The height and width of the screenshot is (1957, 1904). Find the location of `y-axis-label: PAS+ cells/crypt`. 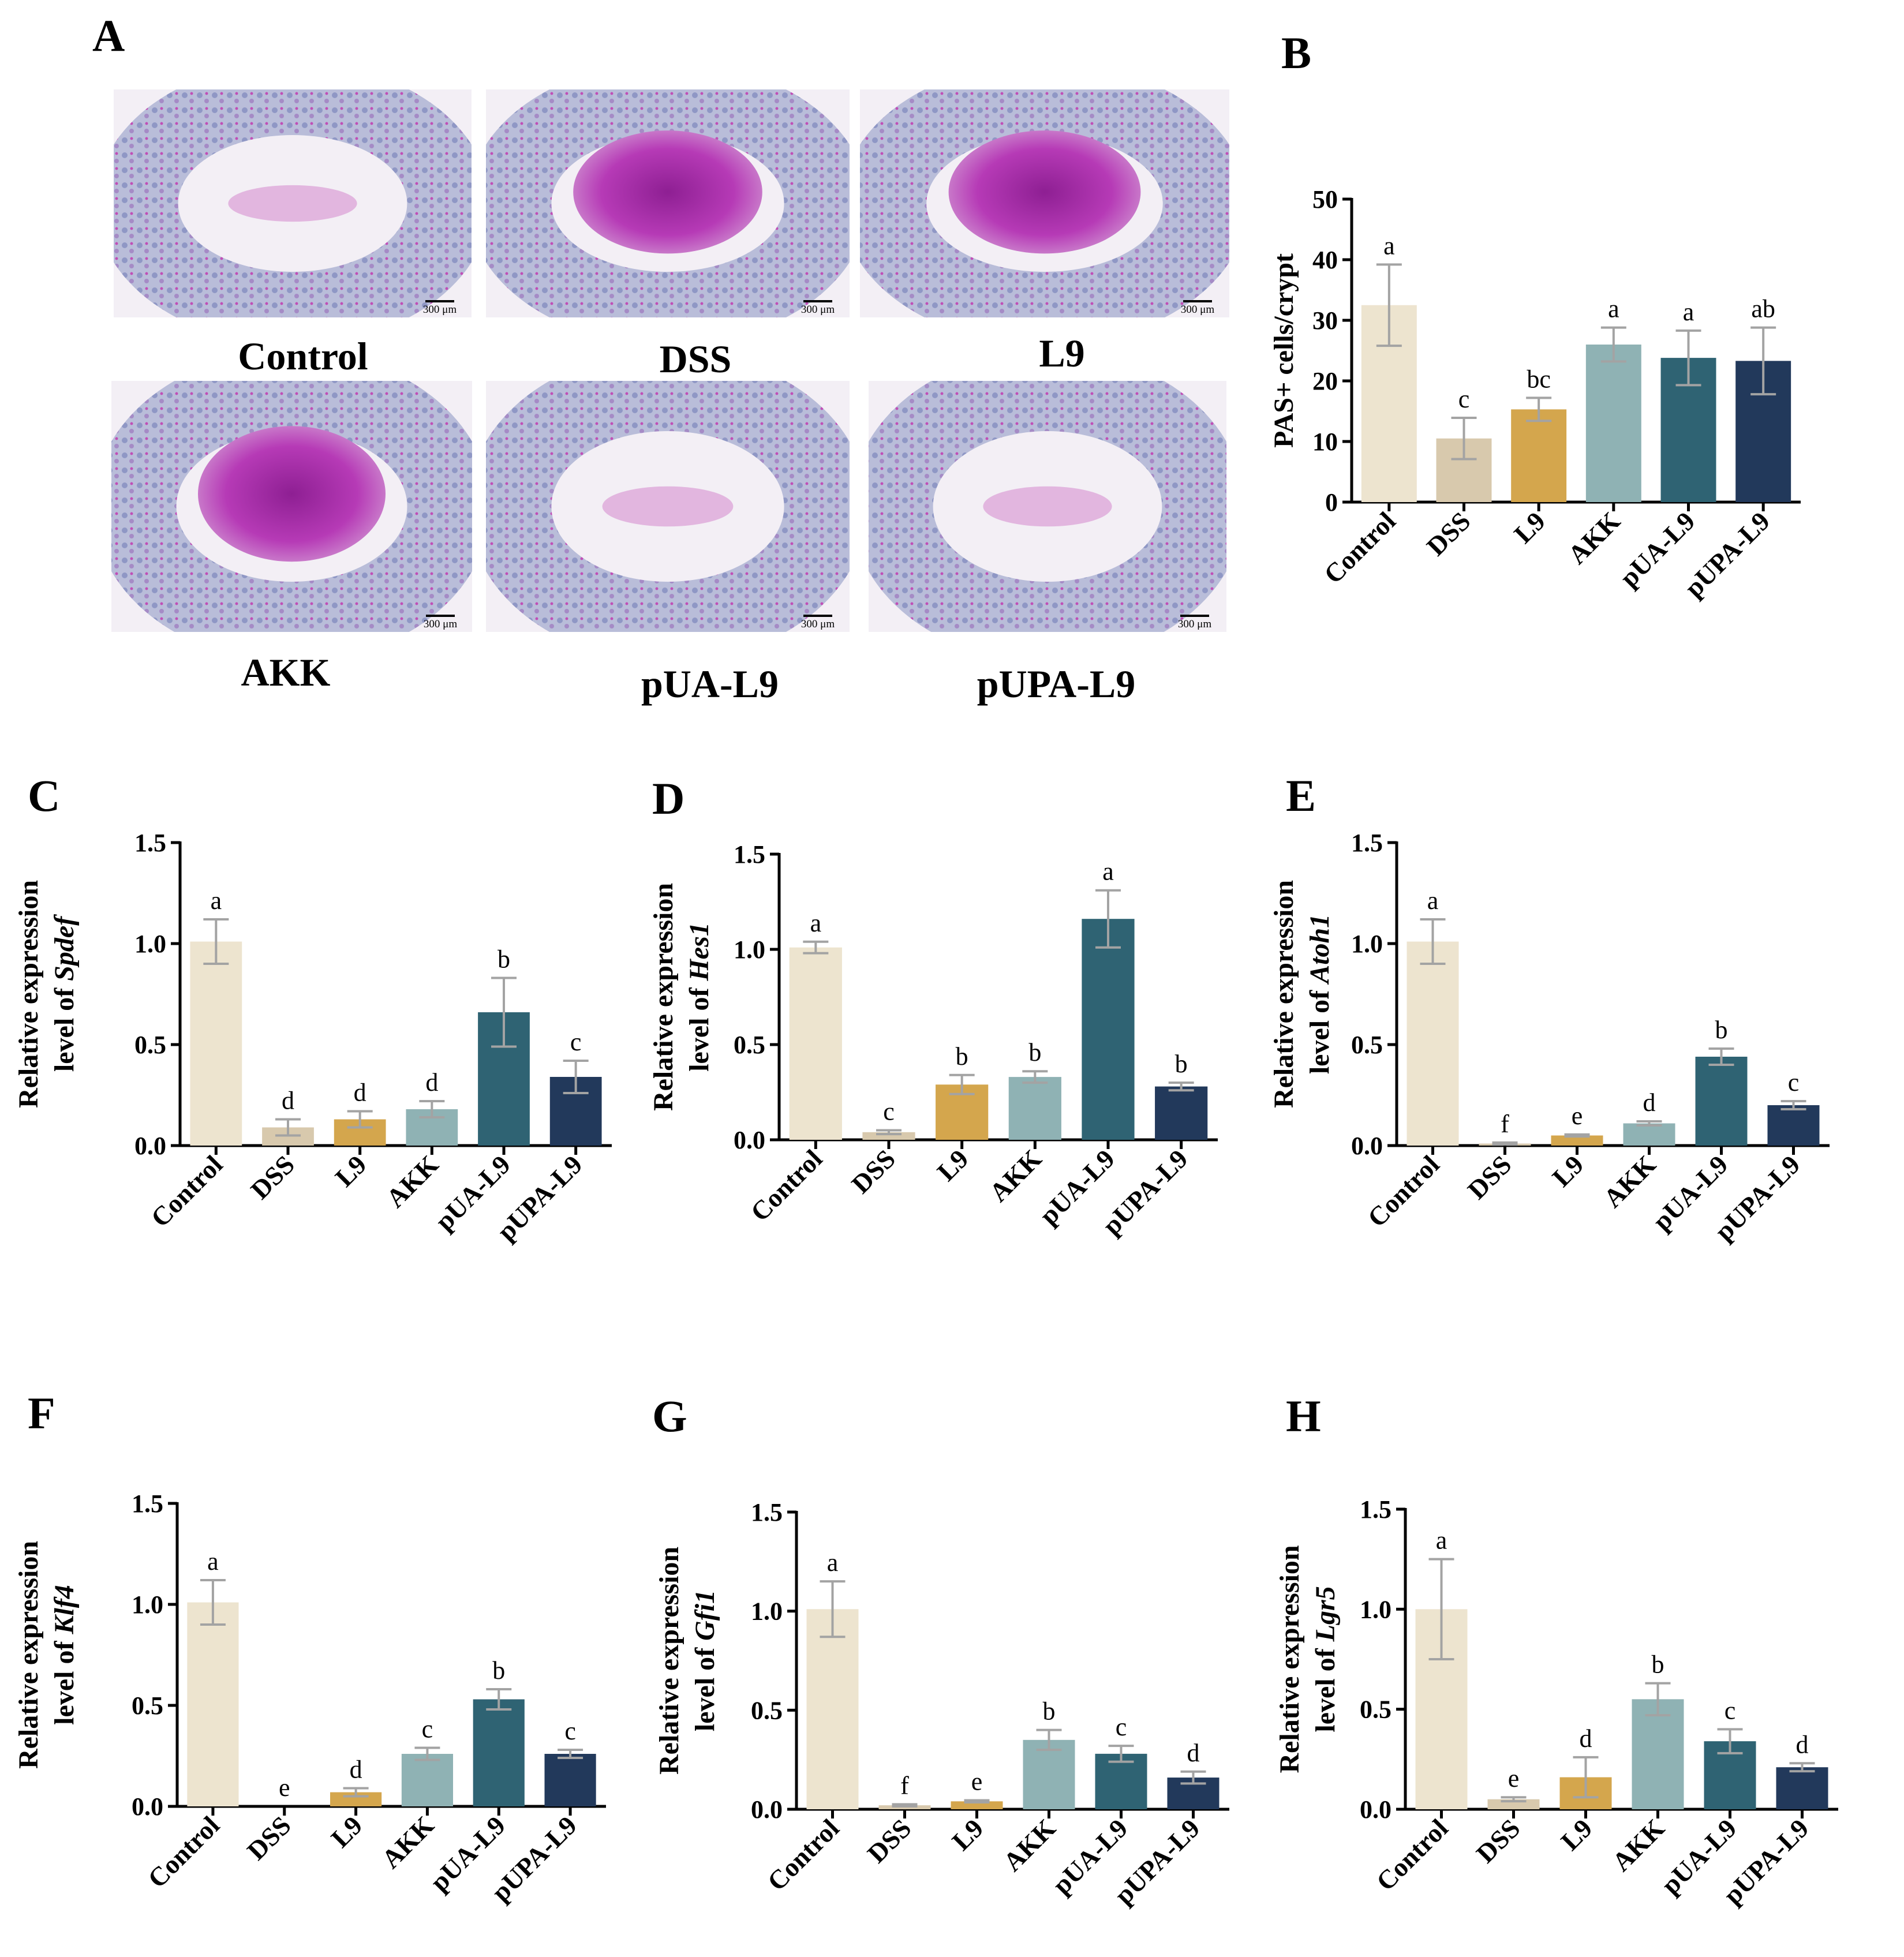

y-axis-label: PAS+ cells/crypt is located at coordinates (1284, 351).